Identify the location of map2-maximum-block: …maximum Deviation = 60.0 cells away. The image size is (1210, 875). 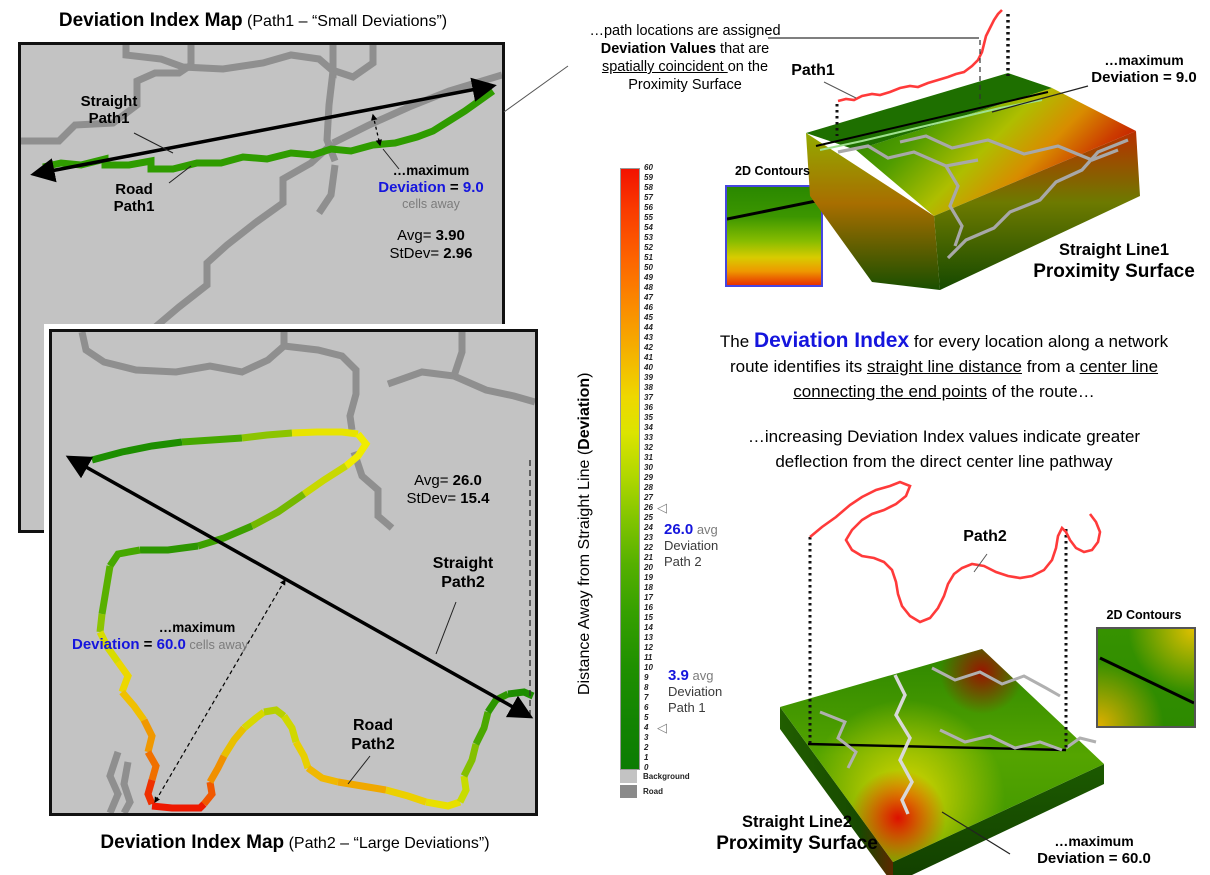
(197, 637).